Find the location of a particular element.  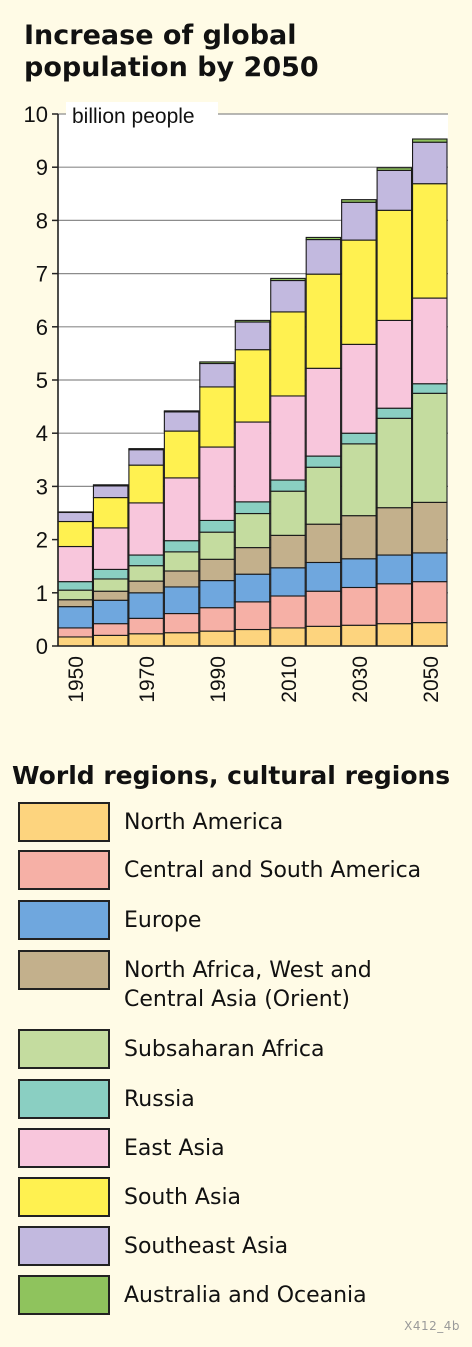

y-tick-label: 2 is located at coordinates (42, 540).